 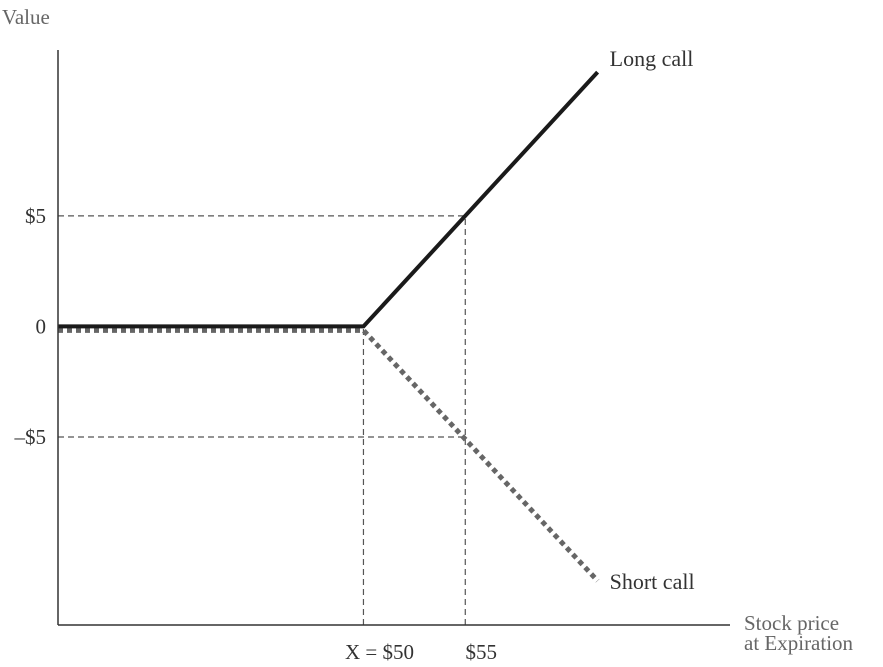 What do you see at coordinates (35, 216) in the screenshot?
I see `y-tick-label: $5` at bounding box center [35, 216].